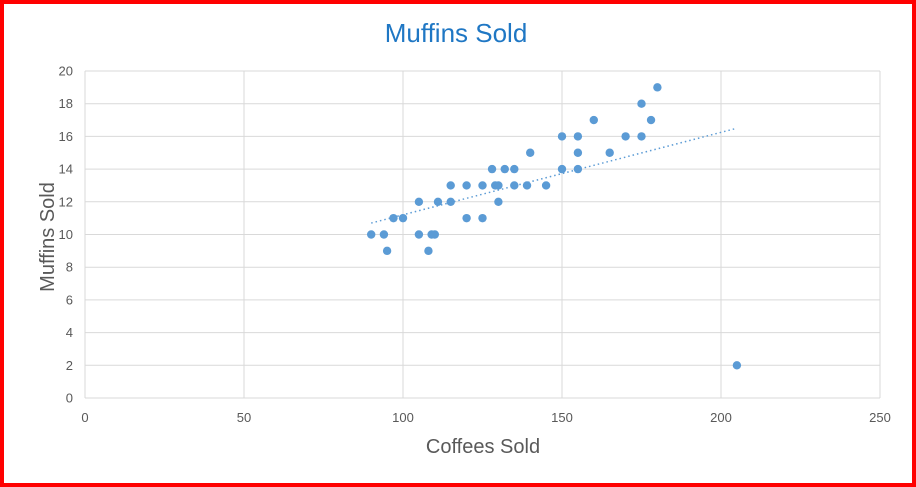 Image resolution: width=916 pixels, height=487 pixels. I want to click on y-tick-label: 0, so click(69, 398).